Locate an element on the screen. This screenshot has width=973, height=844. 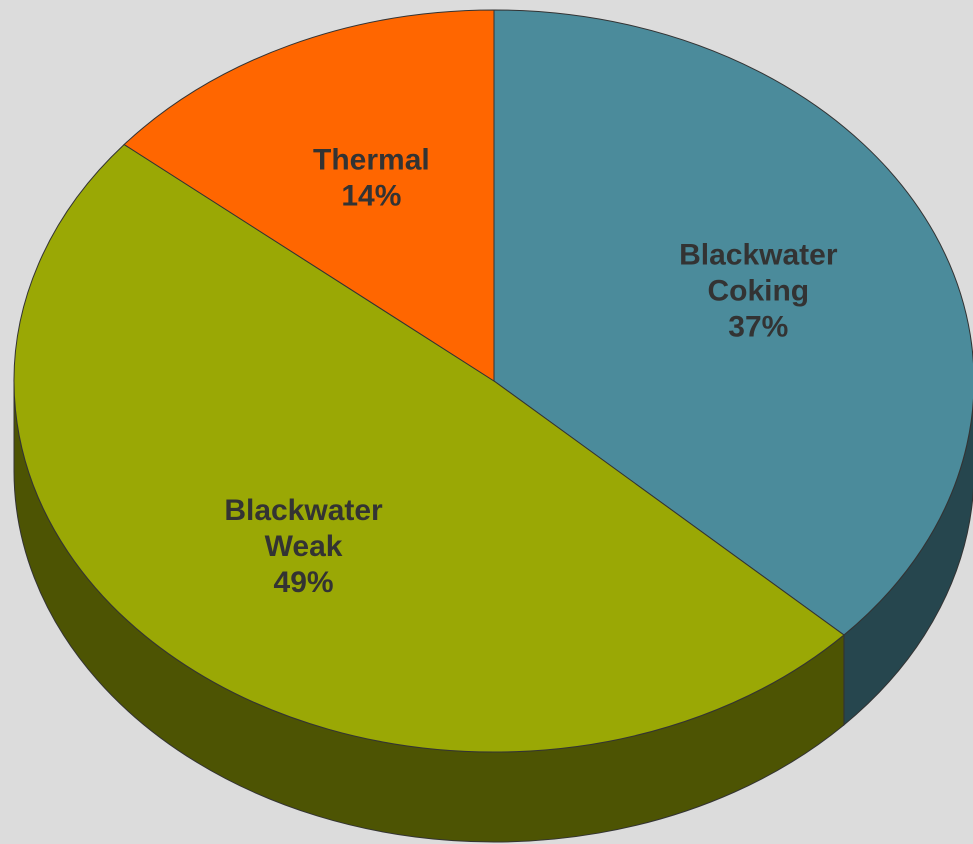
slice-value-label: 37% is located at coordinates (758, 327).